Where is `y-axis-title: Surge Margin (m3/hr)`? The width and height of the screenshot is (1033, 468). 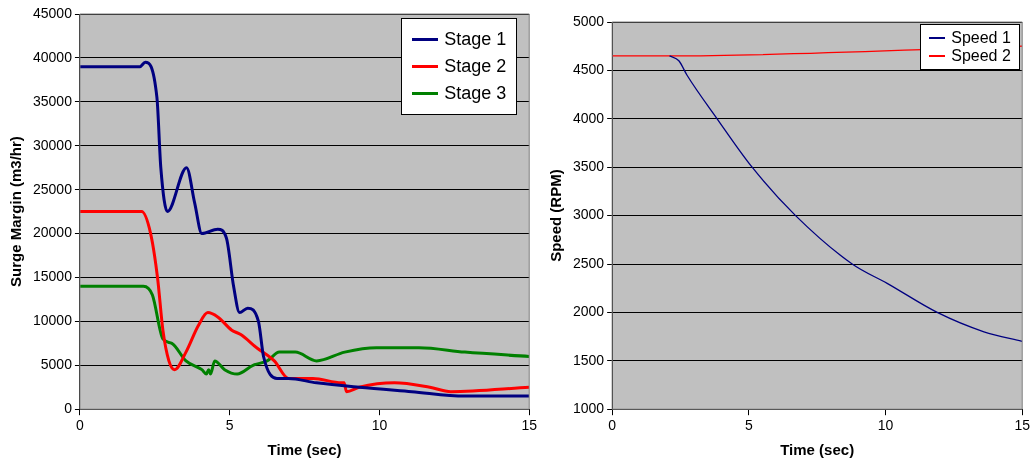
y-axis-title: Surge Margin (m3/hr) is located at coordinates (16, 212).